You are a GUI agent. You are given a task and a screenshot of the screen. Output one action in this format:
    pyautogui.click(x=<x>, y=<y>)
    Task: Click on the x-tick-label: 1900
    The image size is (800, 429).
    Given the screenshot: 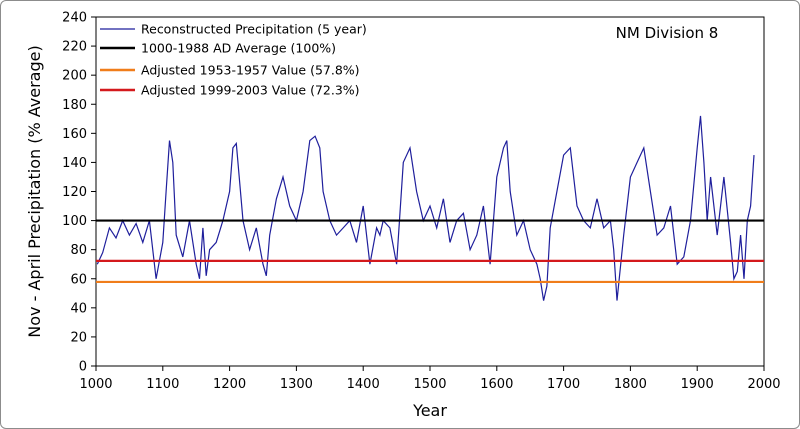 What is the action you would take?
    pyautogui.click(x=697, y=384)
    